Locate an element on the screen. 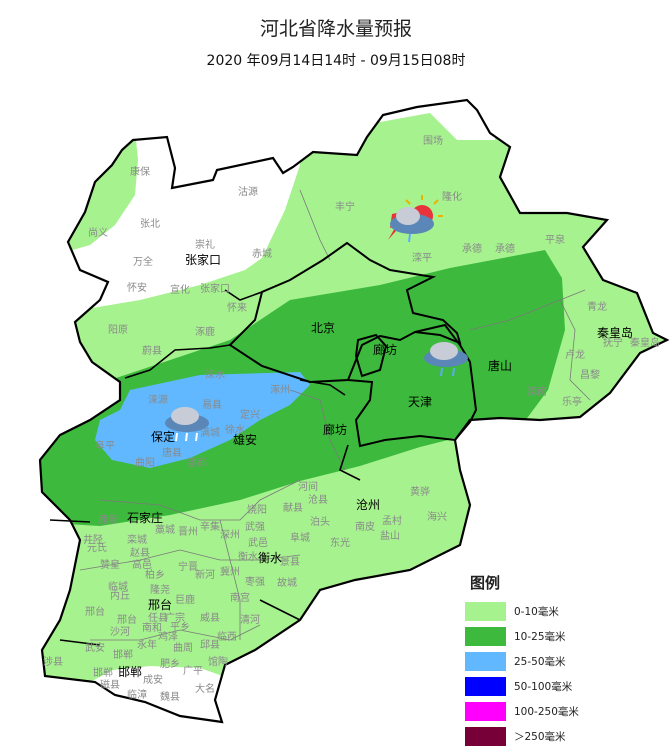 The width and height of the screenshot is (672, 752). legend-label: 10-25毫米 is located at coordinates (540, 637).